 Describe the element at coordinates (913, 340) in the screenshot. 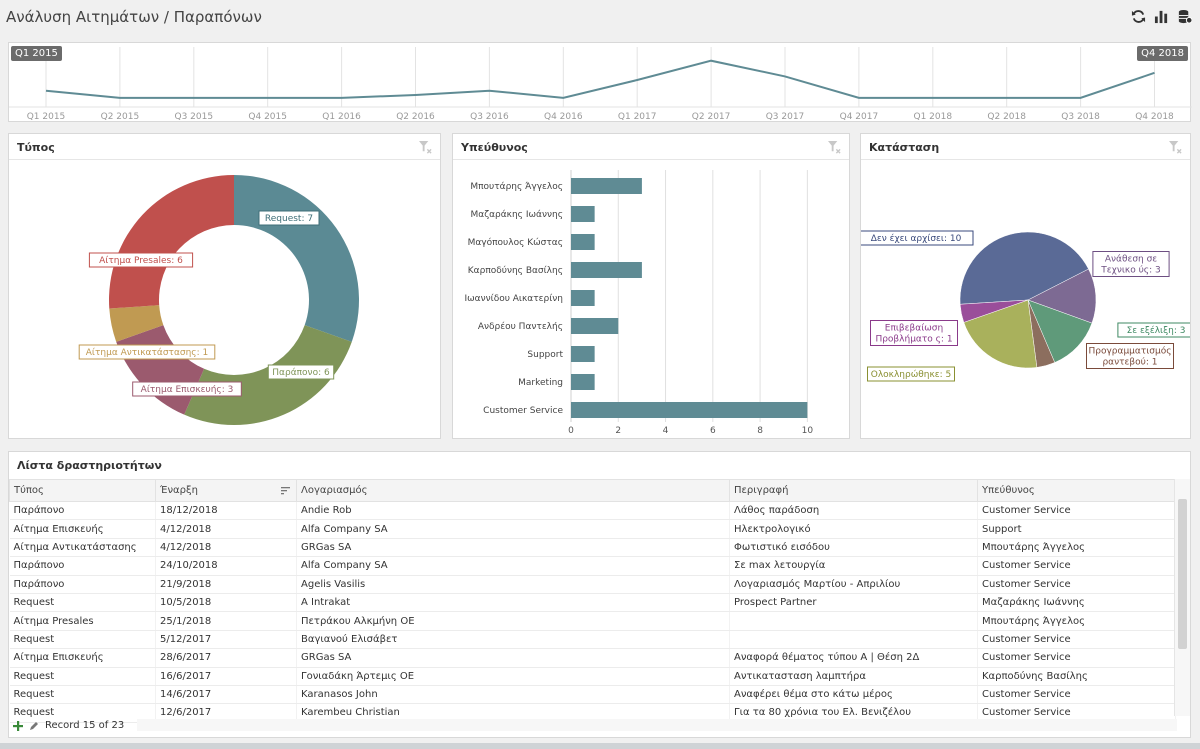

I see `pie-label-text: Προβλήματο ς: 1` at that location.